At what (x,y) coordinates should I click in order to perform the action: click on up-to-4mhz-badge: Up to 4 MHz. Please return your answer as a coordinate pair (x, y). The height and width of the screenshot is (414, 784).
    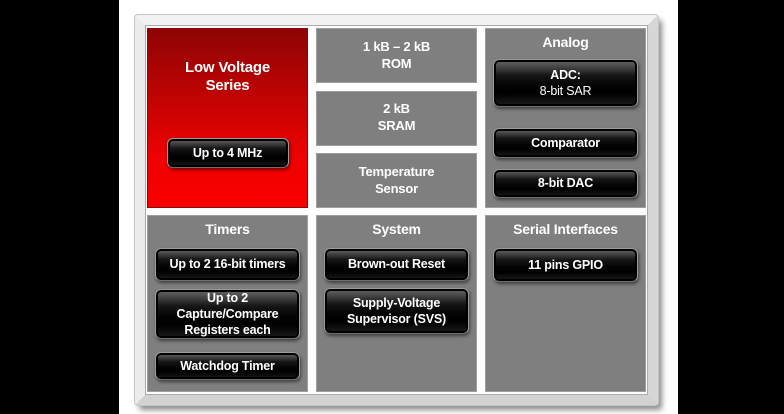
    Looking at the image, I should click on (227, 153).